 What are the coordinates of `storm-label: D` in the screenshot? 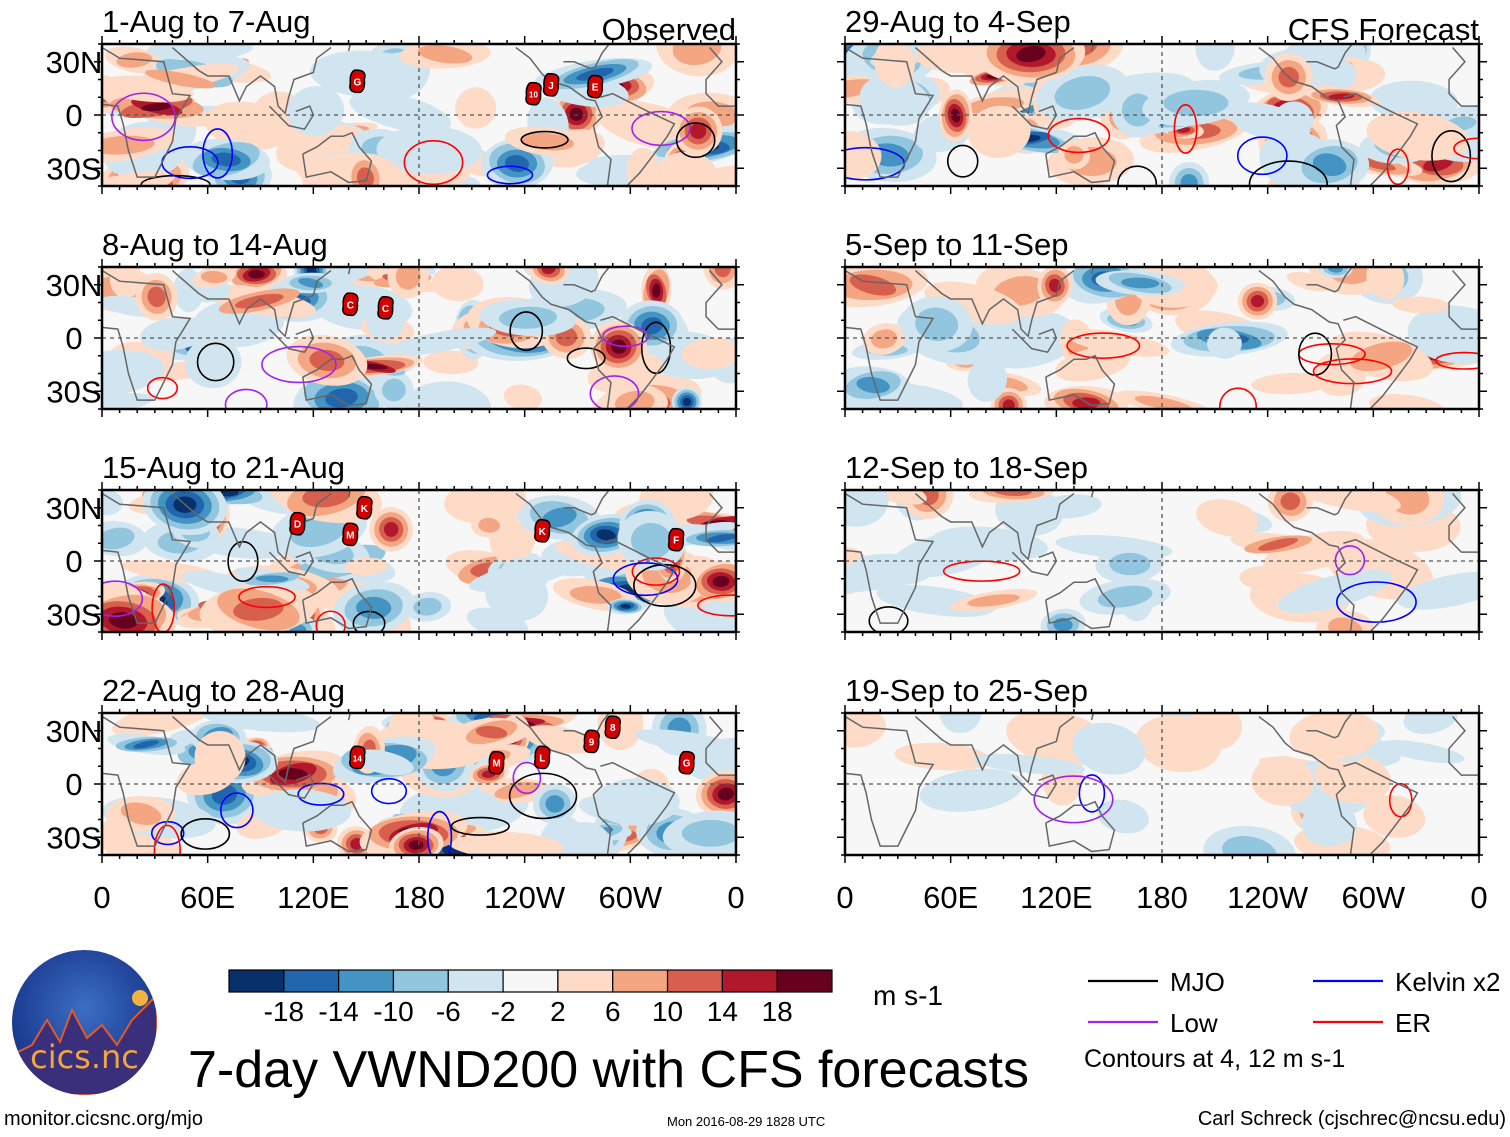 It's located at (297, 525).